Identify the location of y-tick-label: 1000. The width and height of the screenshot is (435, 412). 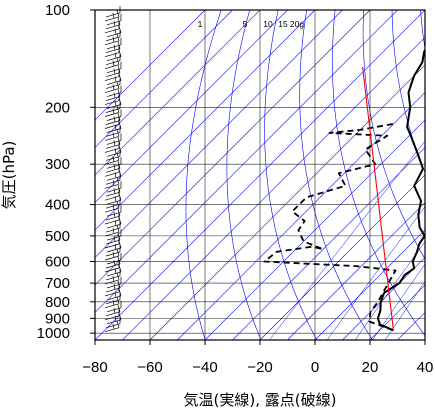
(53, 333).